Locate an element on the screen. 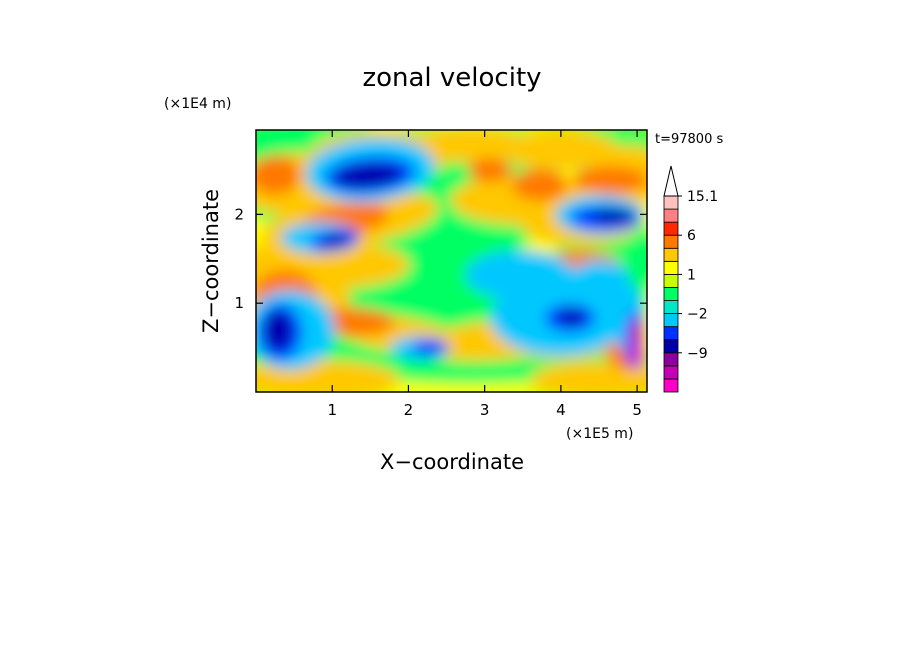 This screenshot has width=904, height=654. colorbar-label: 1 is located at coordinates (691, 275).